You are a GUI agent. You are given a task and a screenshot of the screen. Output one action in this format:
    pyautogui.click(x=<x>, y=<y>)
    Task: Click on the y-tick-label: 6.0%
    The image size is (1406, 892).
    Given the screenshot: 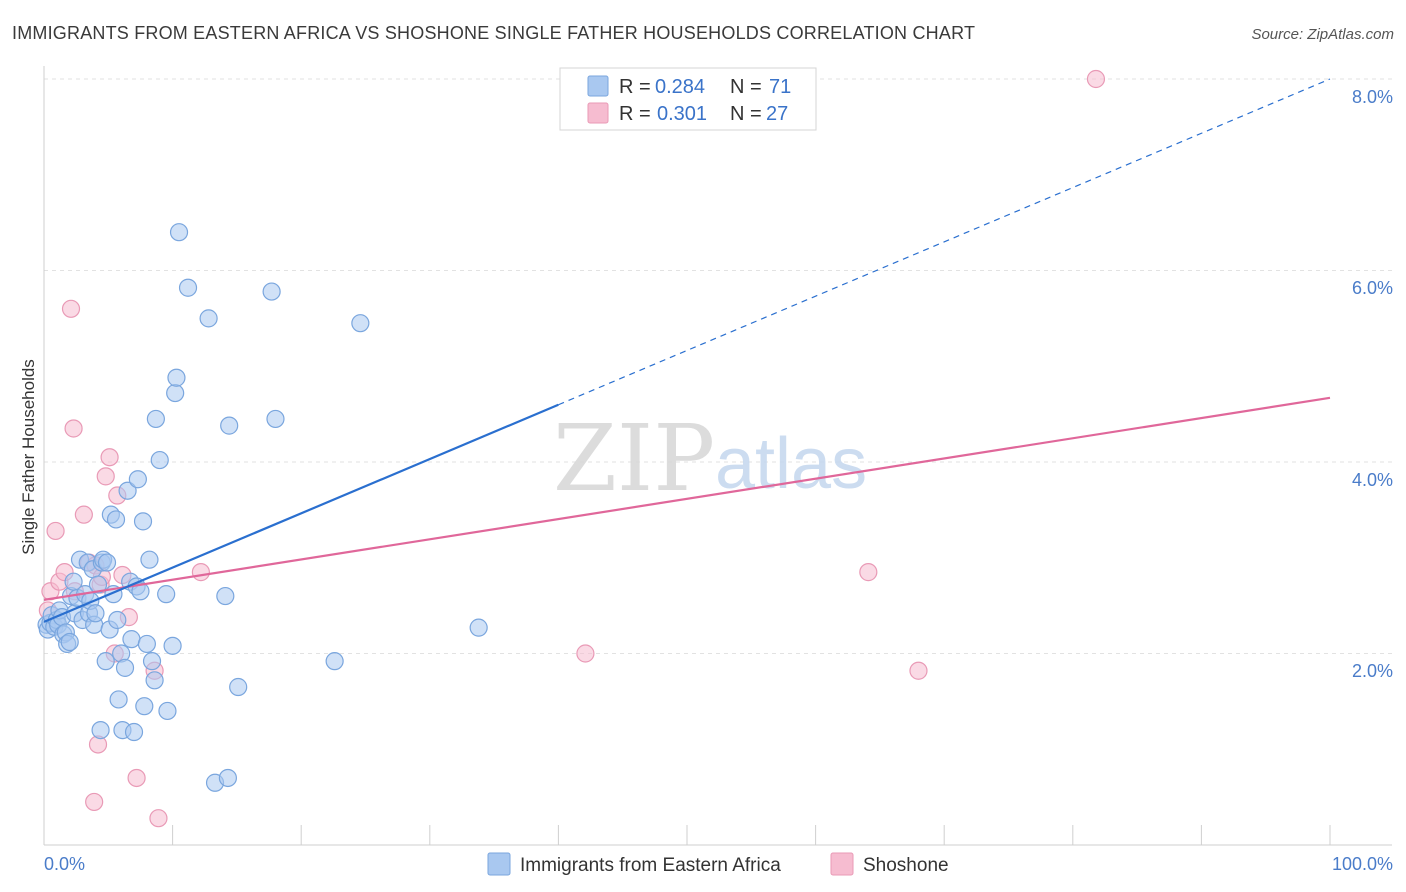 What is the action you would take?
    pyautogui.click(x=1372, y=288)
    